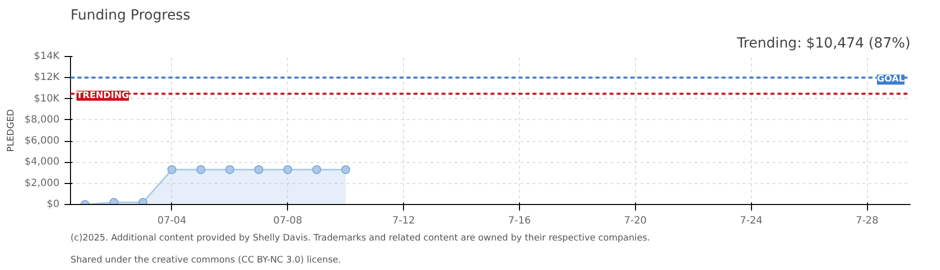  Describe the element at coordinates (823, 44) in the screenshot. I see `chart-subtitle: Trending: $10,474 (87%)` at that location.